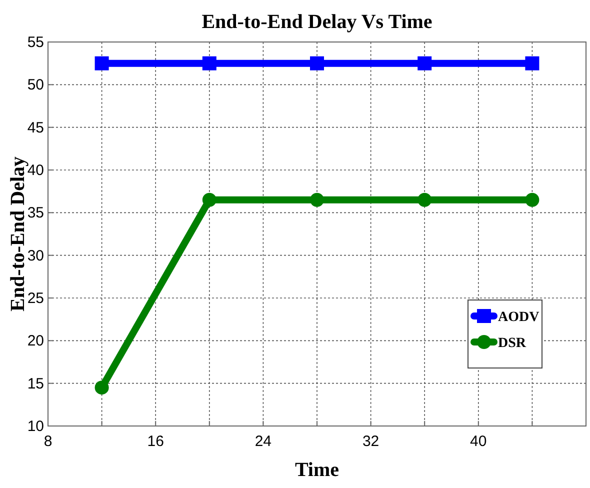 Image resolution: width=590 pixels, height=488 pixels. Describe the element at coordinates (35, 298) in the screenshot. I see `y-tick-label: 25` at that location.